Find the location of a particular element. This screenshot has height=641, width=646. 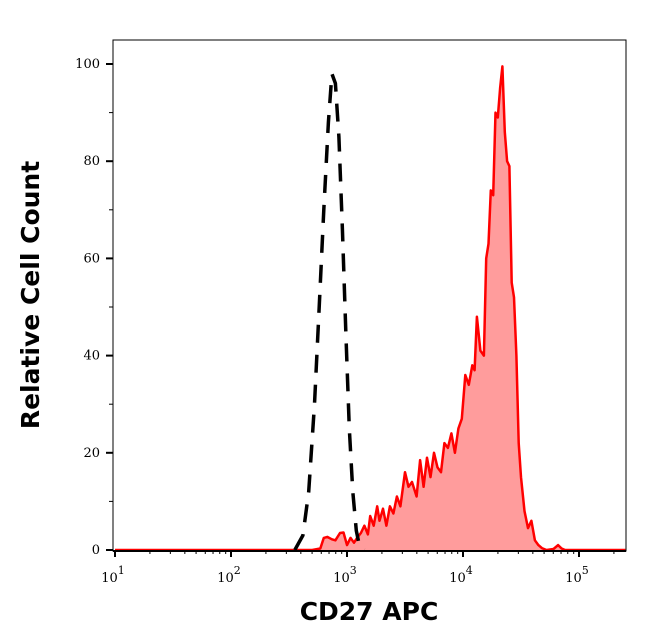

x-tick-label: 10² is located at coordinates (229, 575).